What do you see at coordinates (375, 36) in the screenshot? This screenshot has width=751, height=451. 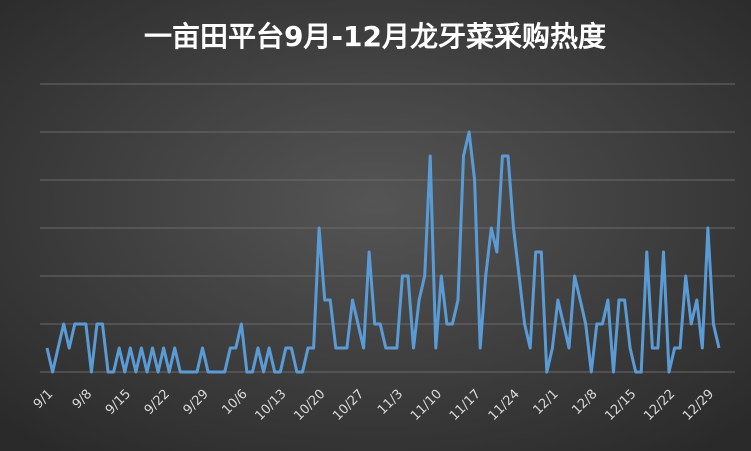 I see `chart-title: 一亩田平台9月-12月龙牙菜采购热度` at bounding box center [375, 36].